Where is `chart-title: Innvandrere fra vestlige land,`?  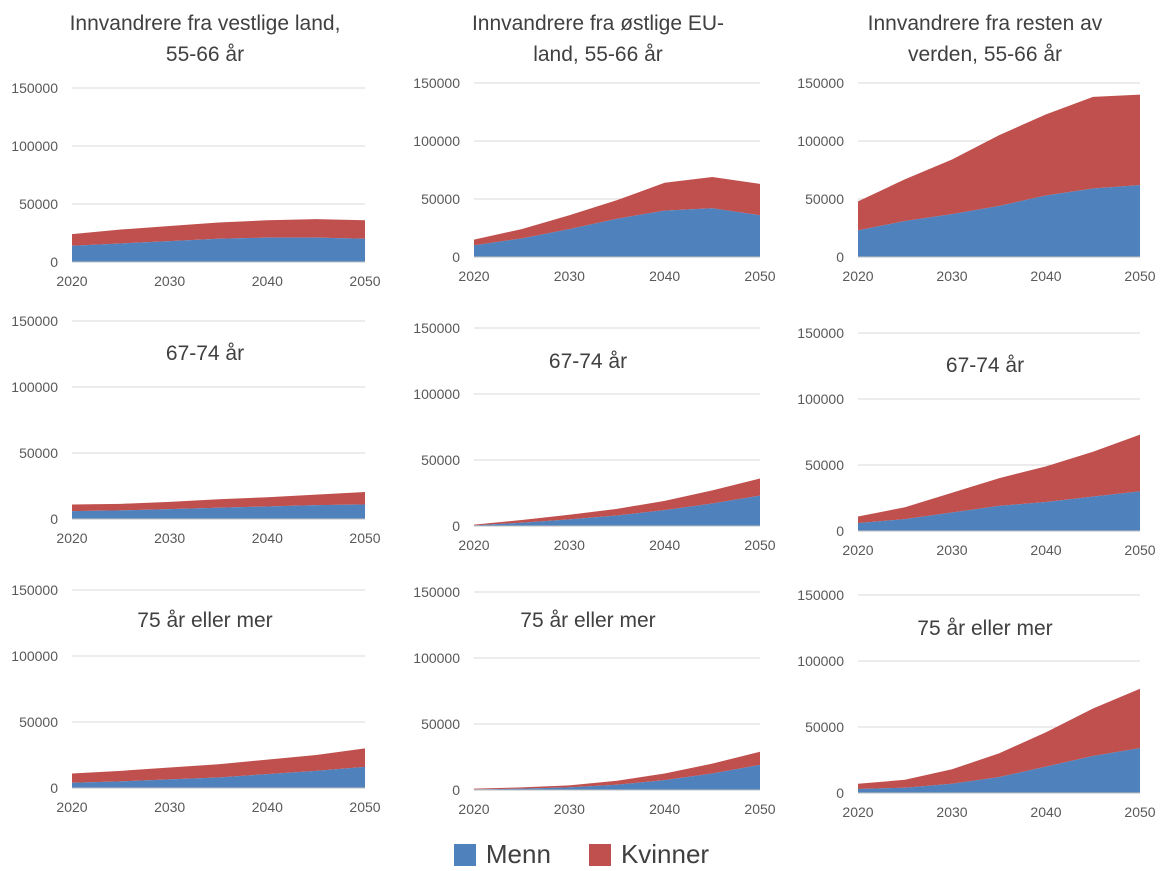 chart-title: Innvandrere fra vestlige land, is located at coordinates (205, 23).